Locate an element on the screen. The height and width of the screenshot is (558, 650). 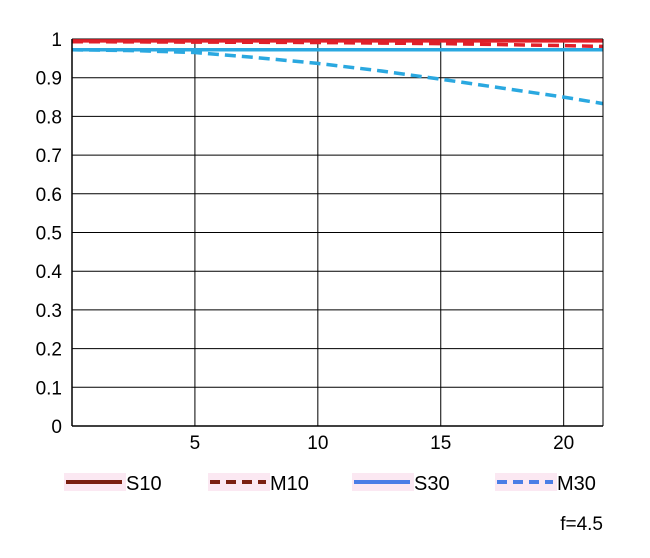
x-tick-label: 15 is located at coordinates (440, 443).